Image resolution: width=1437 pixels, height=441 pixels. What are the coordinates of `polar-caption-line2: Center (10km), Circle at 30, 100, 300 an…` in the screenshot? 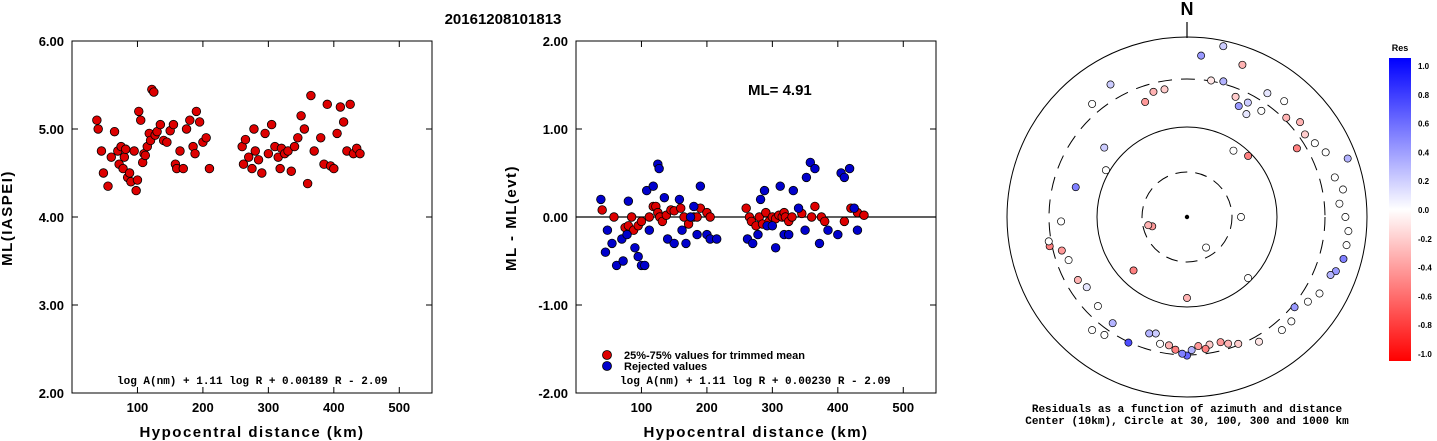 It's located at (1187, 422).